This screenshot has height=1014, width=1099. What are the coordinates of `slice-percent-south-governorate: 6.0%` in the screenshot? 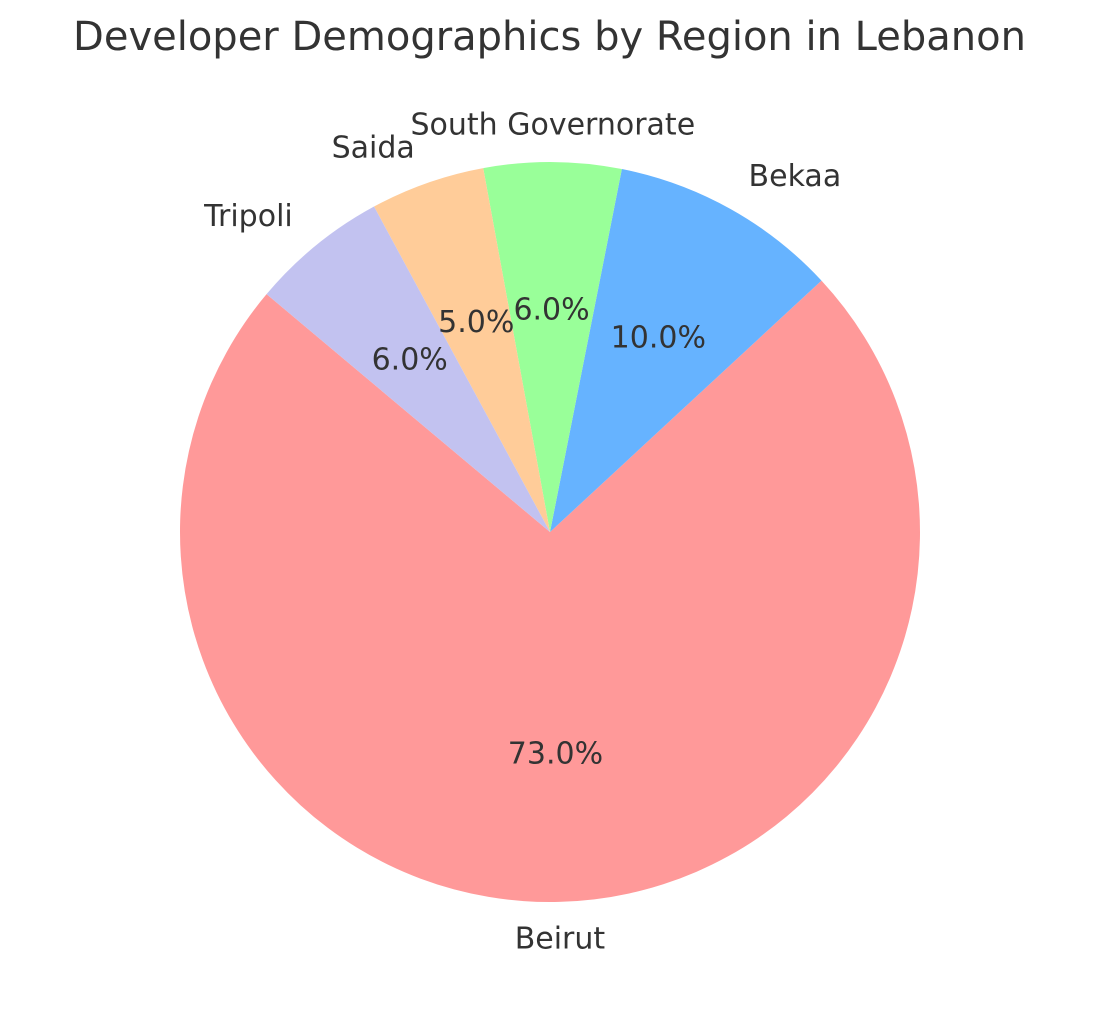 It's located at (551, 310).